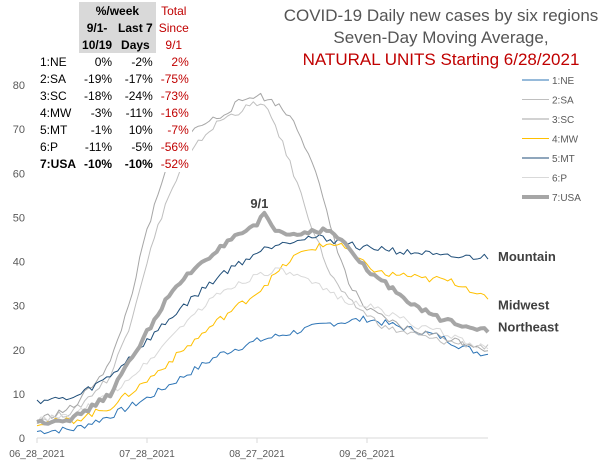  I want to click on chart-legend: 1:NE 2:SA 3:SC 4:MW 5:MT 6:P 7:USA, so click(551, 140).